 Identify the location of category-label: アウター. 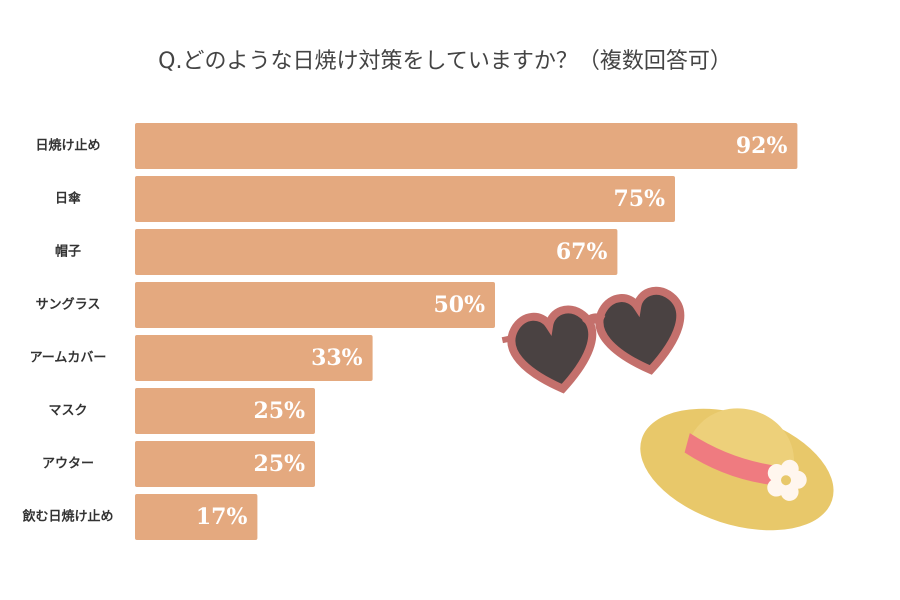
(68, 464).